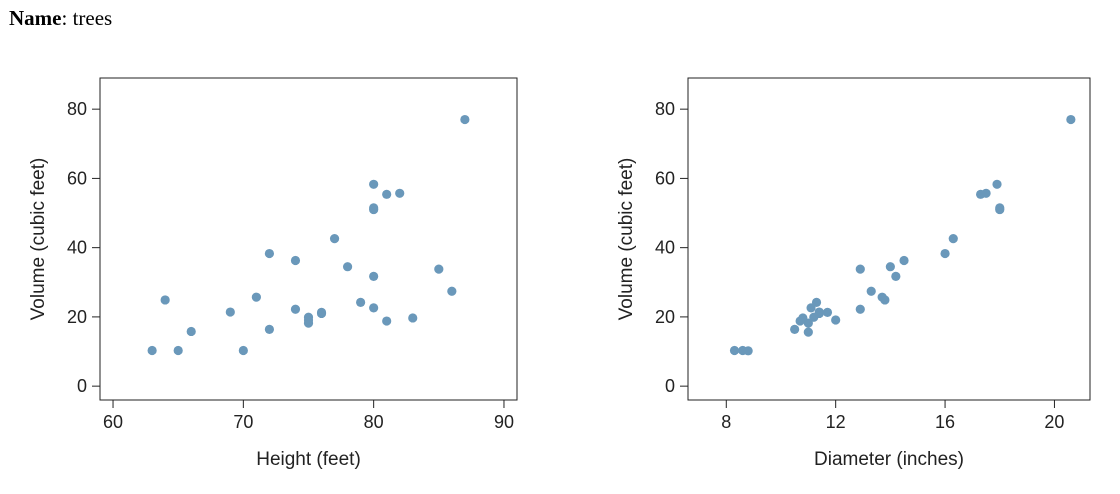  Describe the element at coordinates (945, 422) in the screenshot. I see `chart2-xtick-label: 16` at that location.